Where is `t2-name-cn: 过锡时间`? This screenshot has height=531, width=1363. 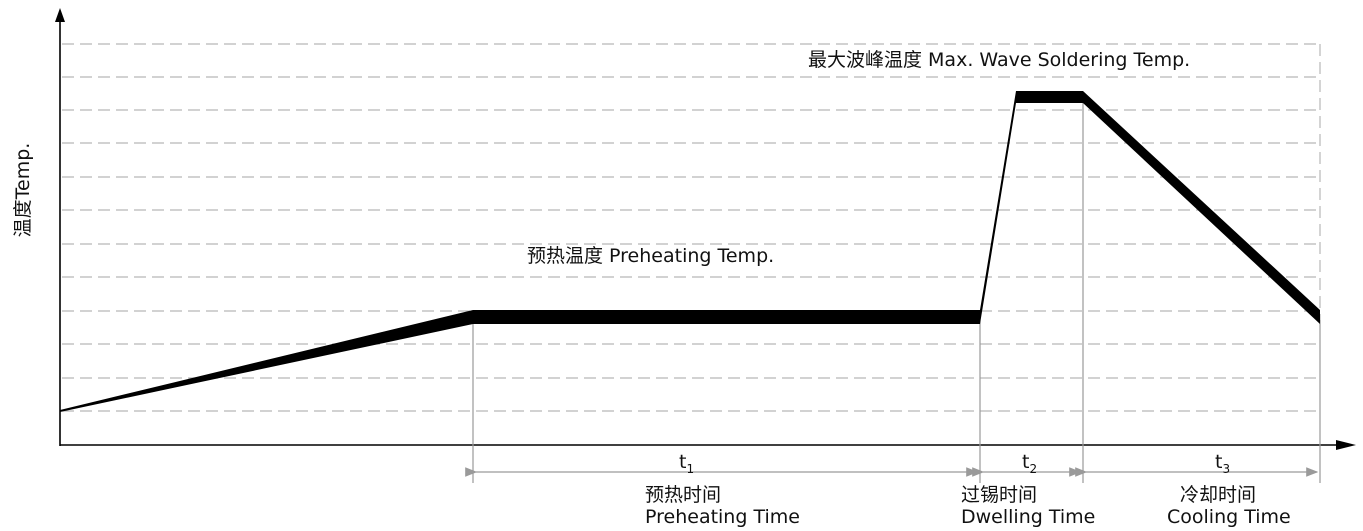 t2-name-cn: 过锡时间 is located at coordinates (999, 495).